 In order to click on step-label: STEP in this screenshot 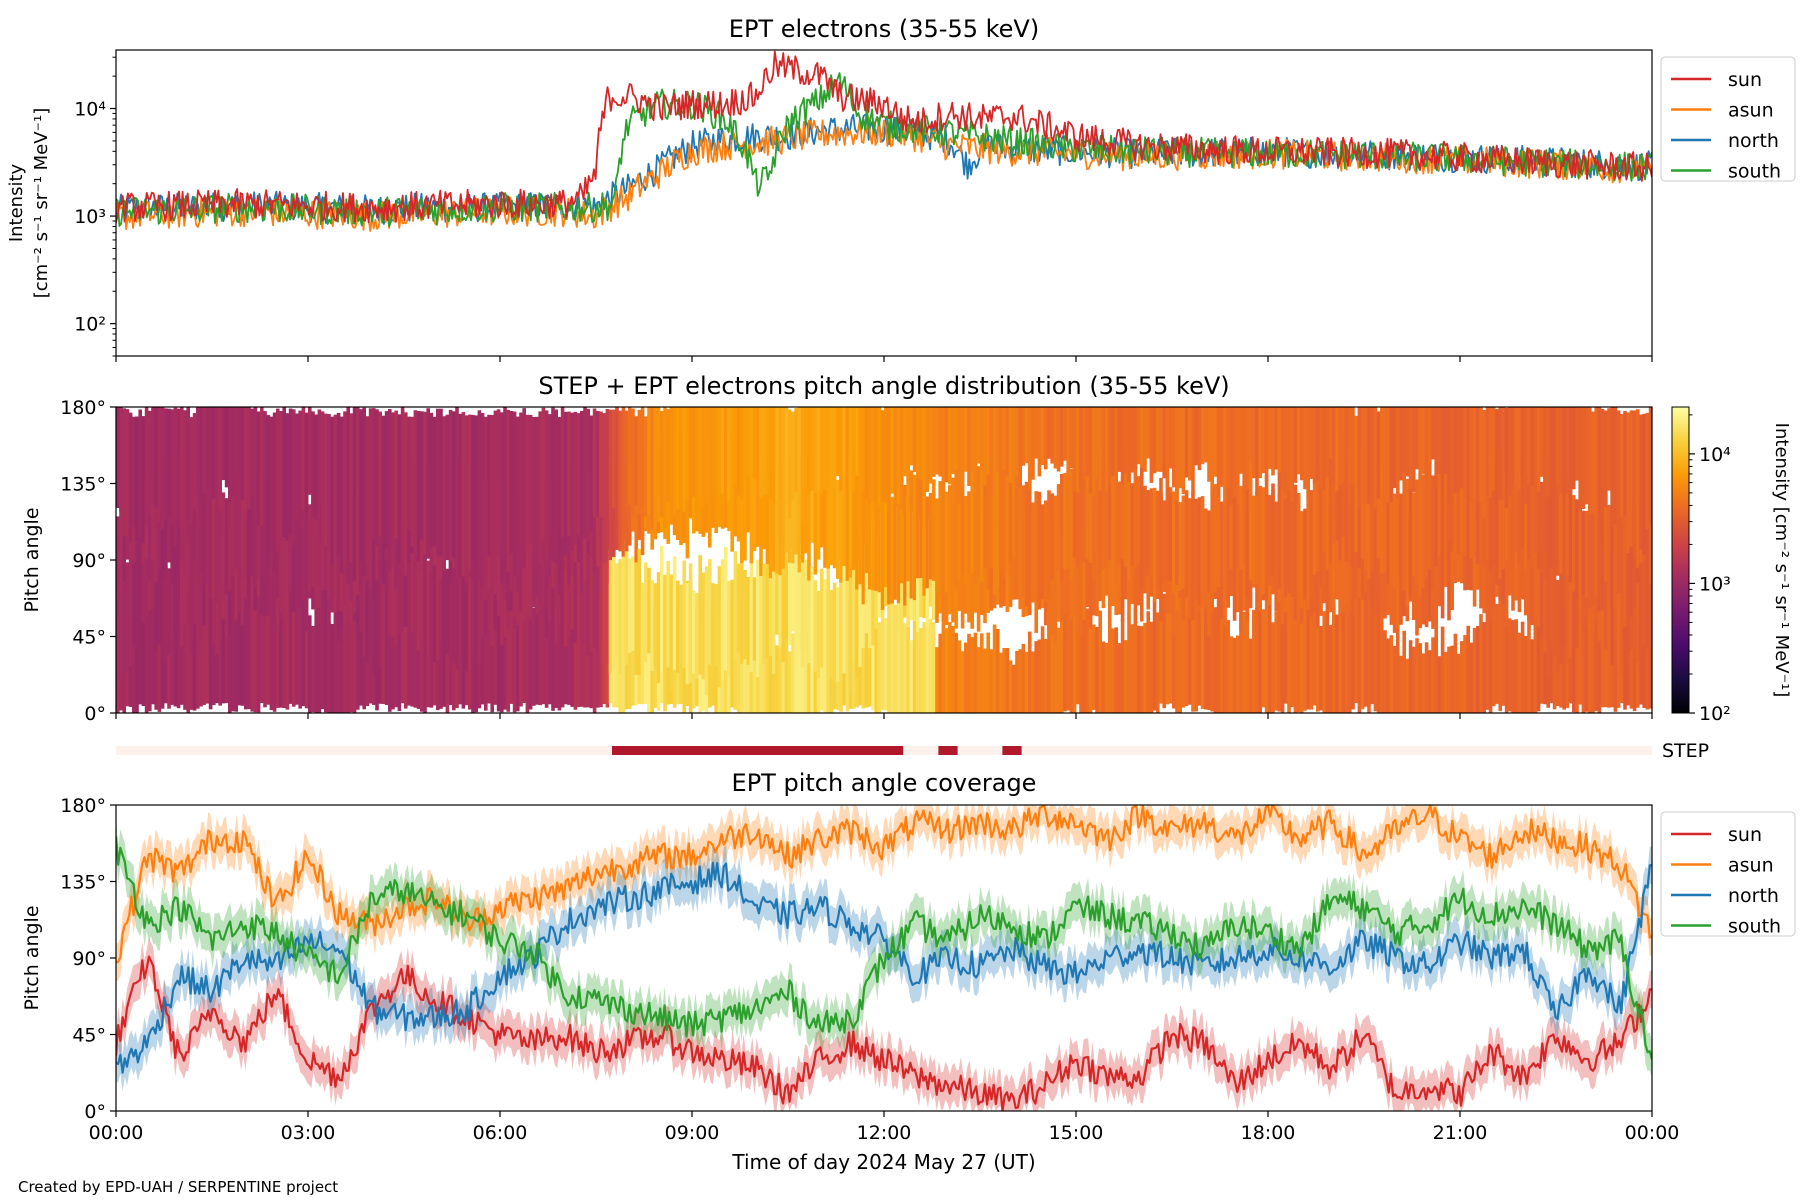, I will do `click(1685, 751)`.